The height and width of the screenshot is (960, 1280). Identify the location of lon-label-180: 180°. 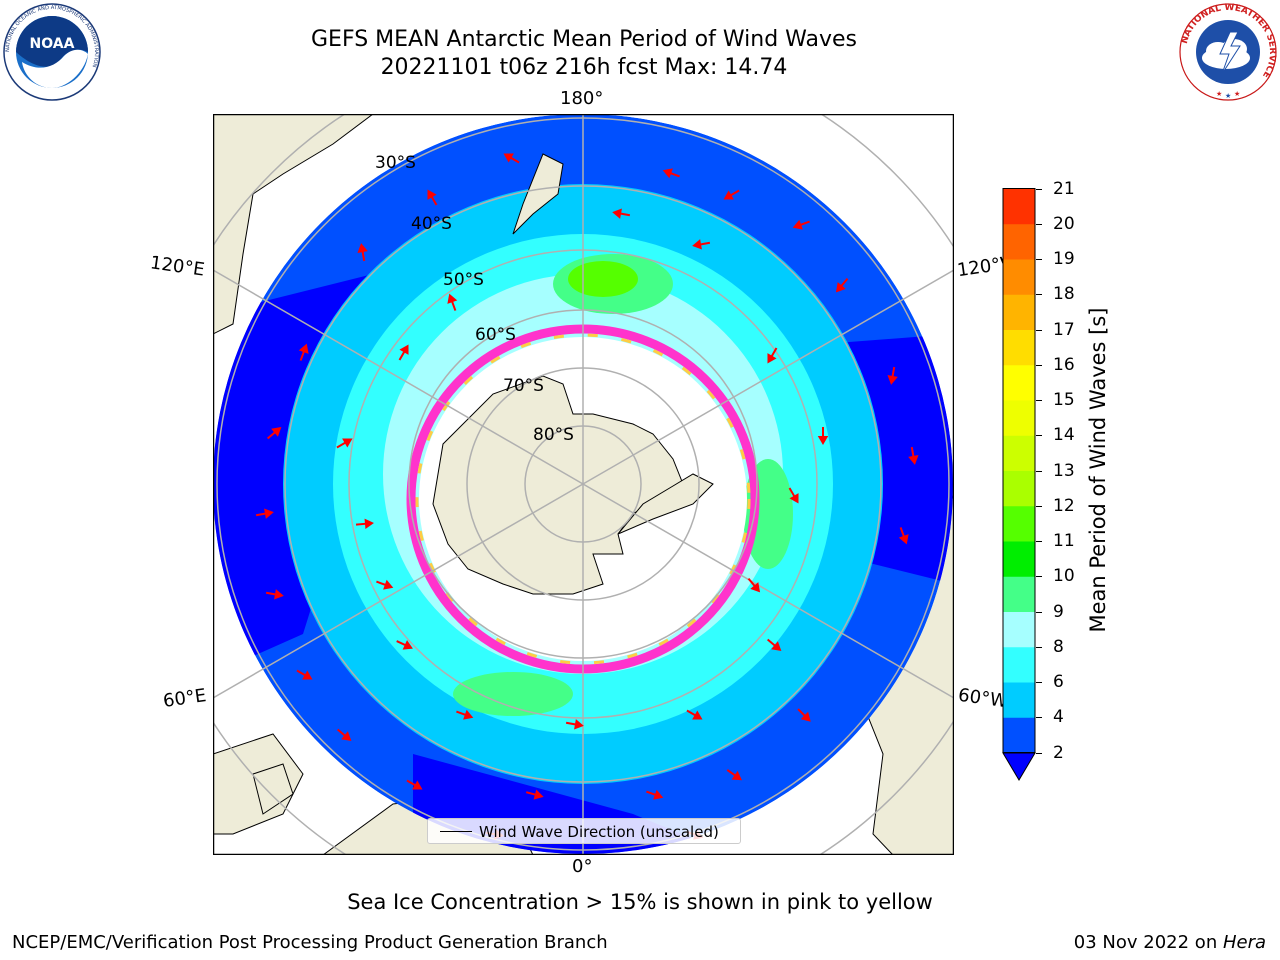
(582, 98).